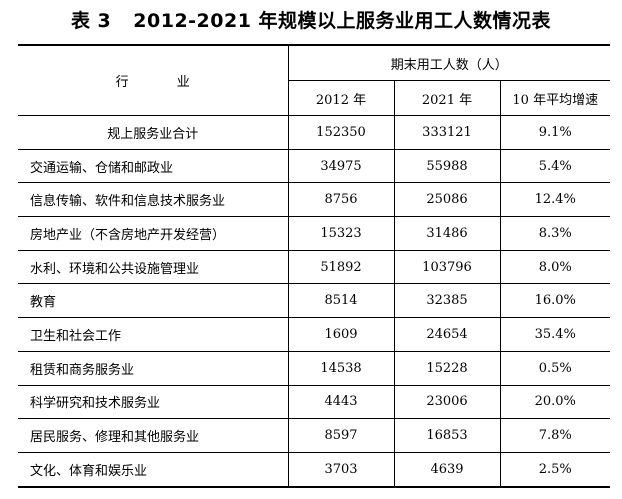  I want to click on value-2021-cell: 32385, so click(447, 301).